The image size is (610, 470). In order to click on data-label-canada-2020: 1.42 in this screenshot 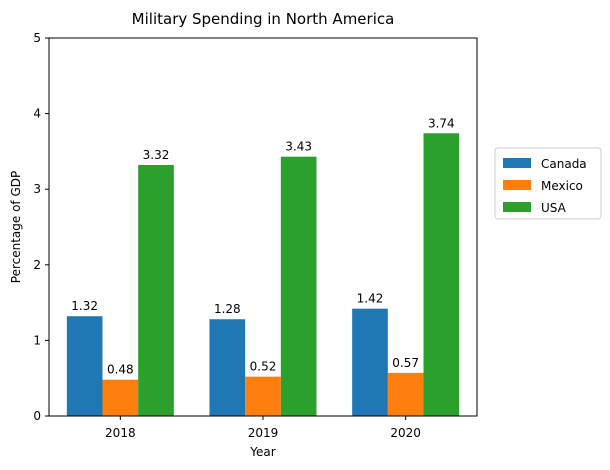, I will do `click(370, 299)`.